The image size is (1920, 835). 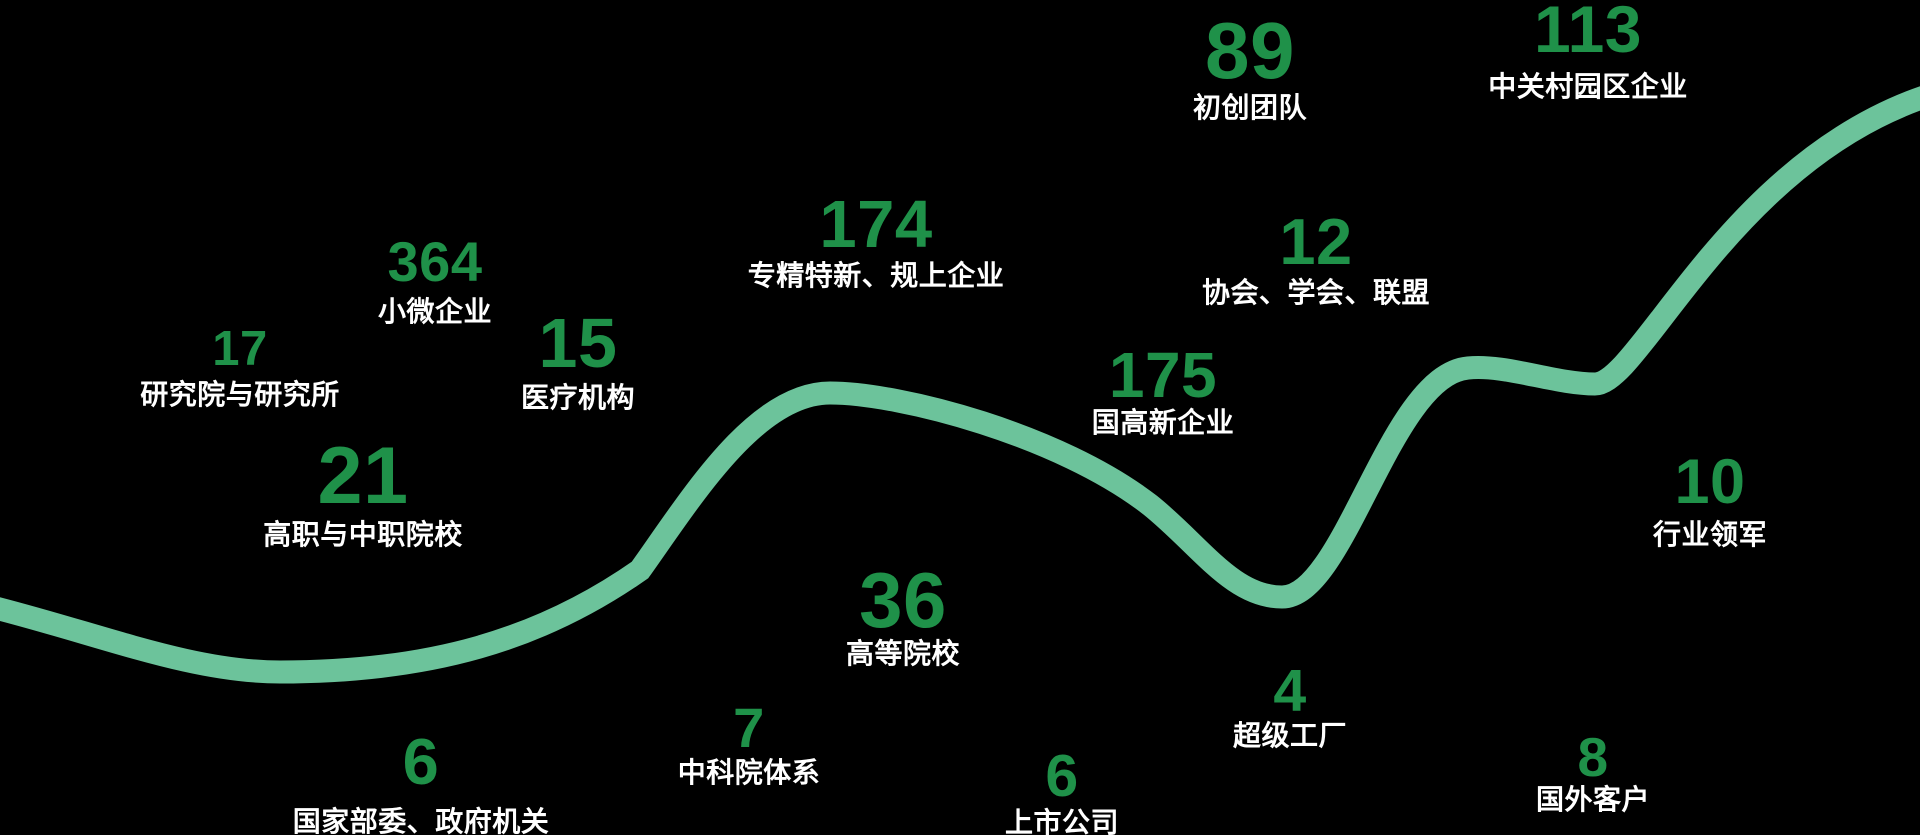 What do you see at coordinates (578, 343) in the screenshot?
I see `stat-value: 15` at bounding box center [578, 343].